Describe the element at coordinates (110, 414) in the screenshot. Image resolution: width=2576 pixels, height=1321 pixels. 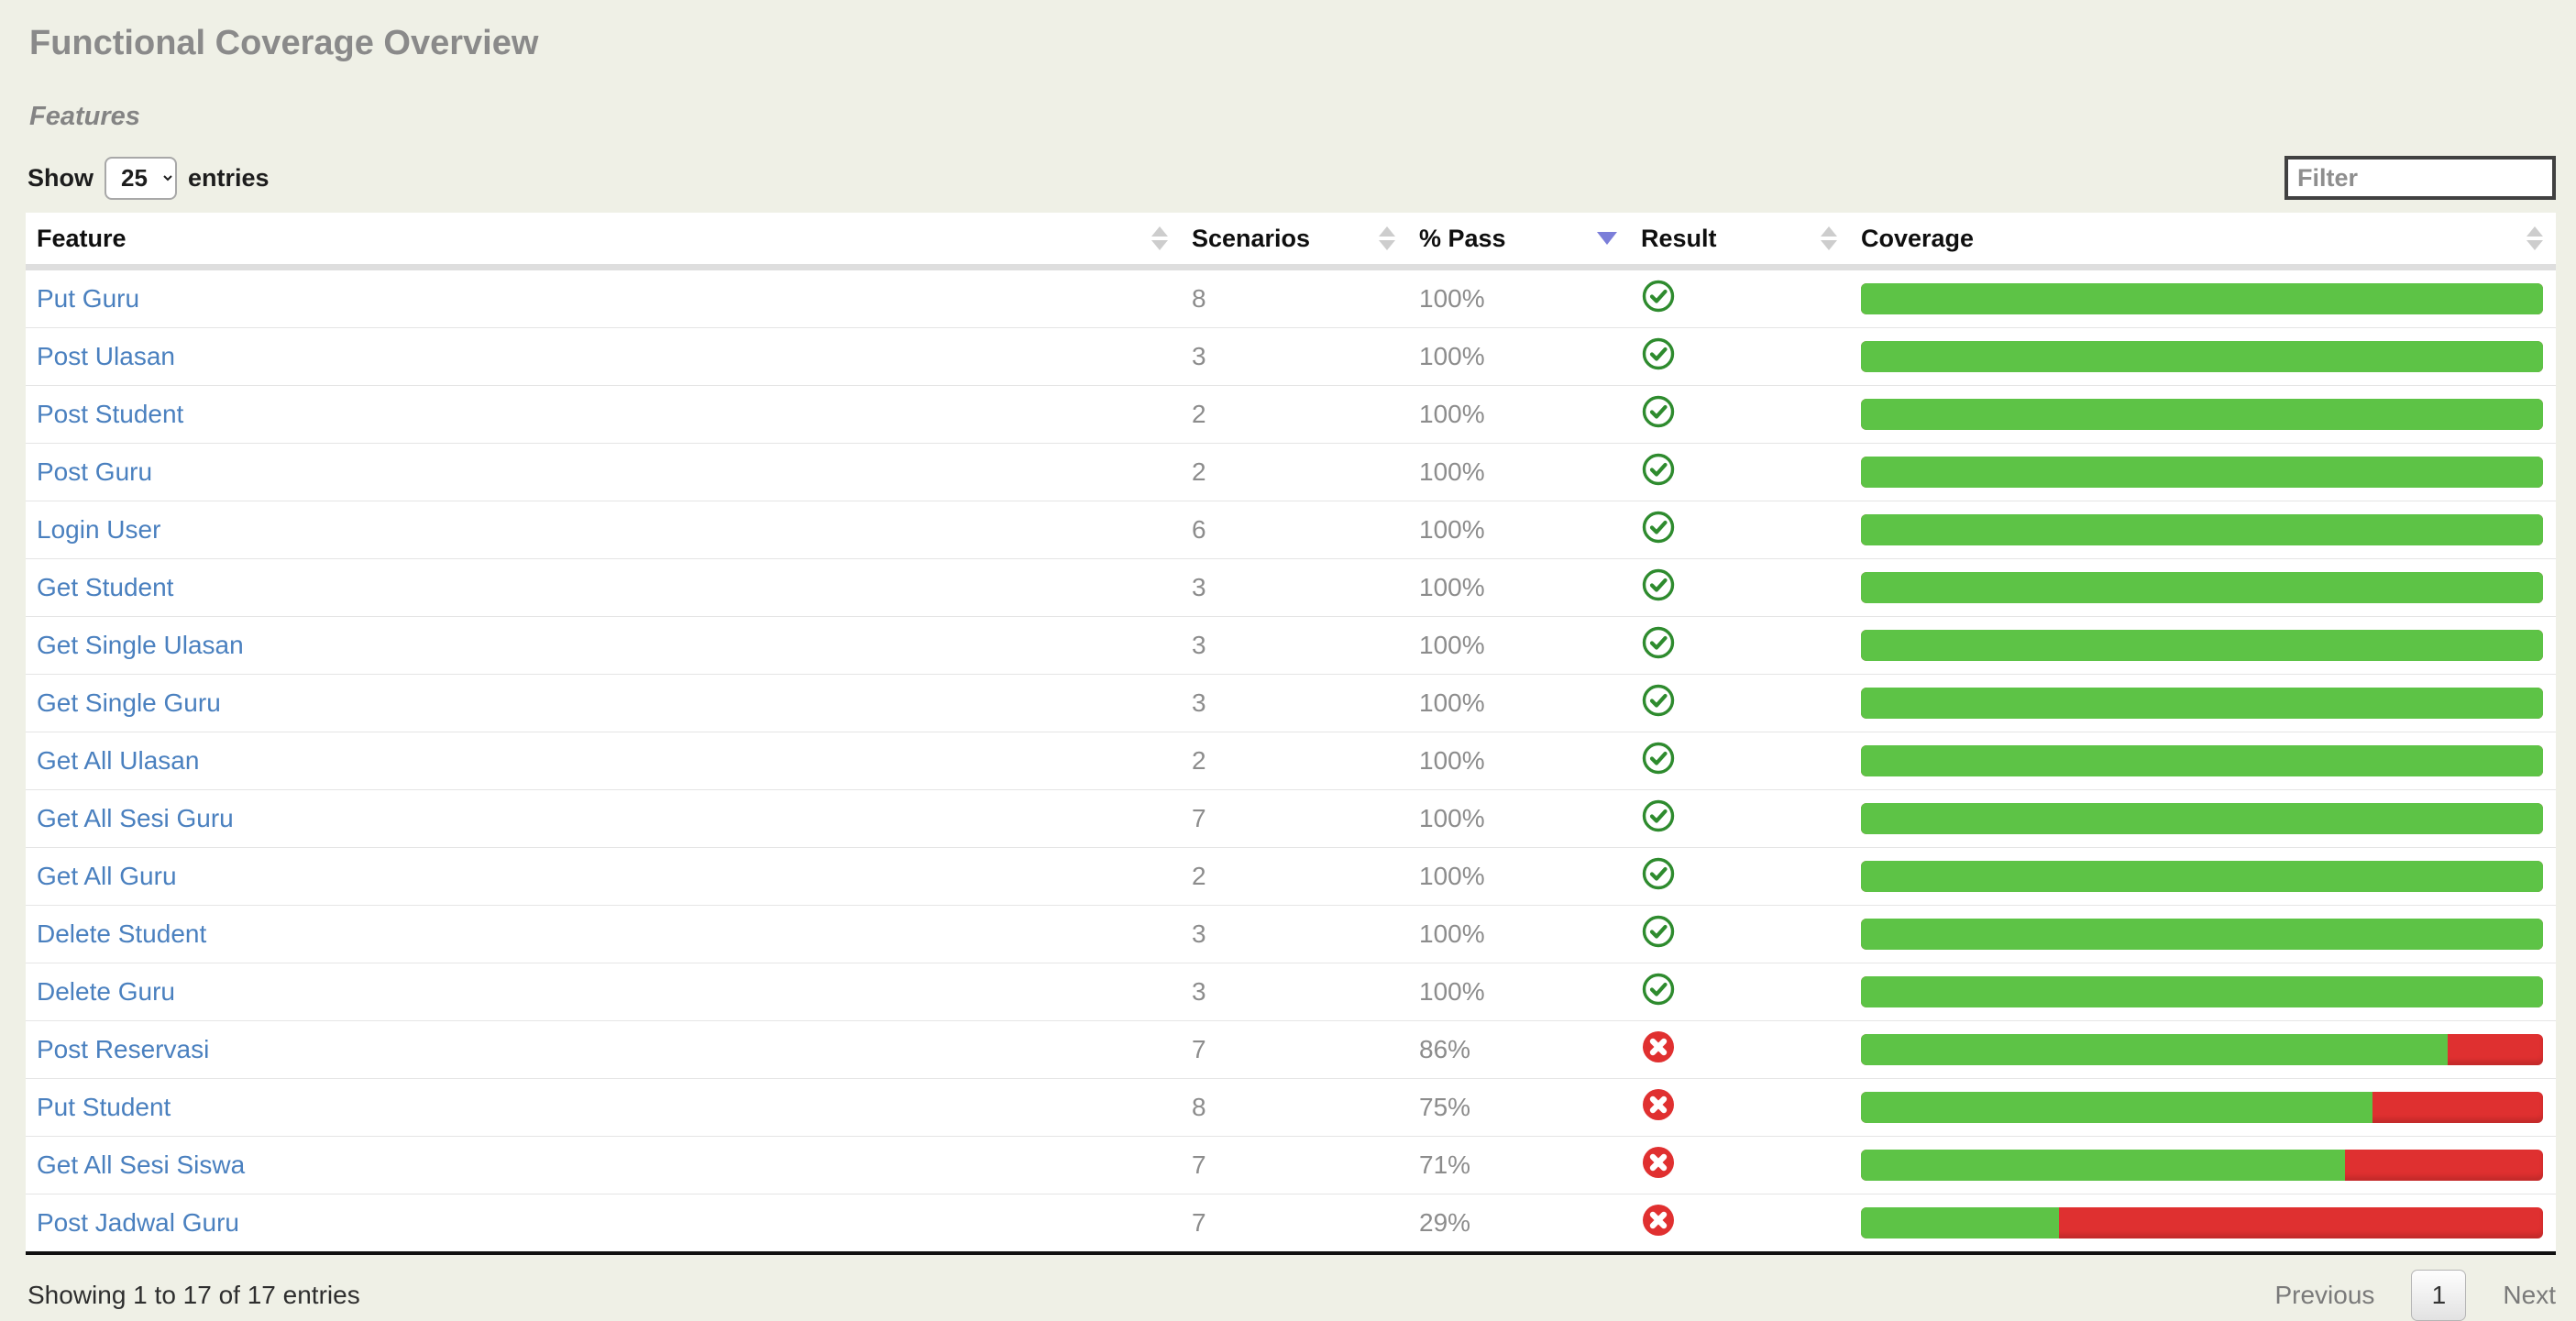
I see `feature-link: Post Student` at that location.